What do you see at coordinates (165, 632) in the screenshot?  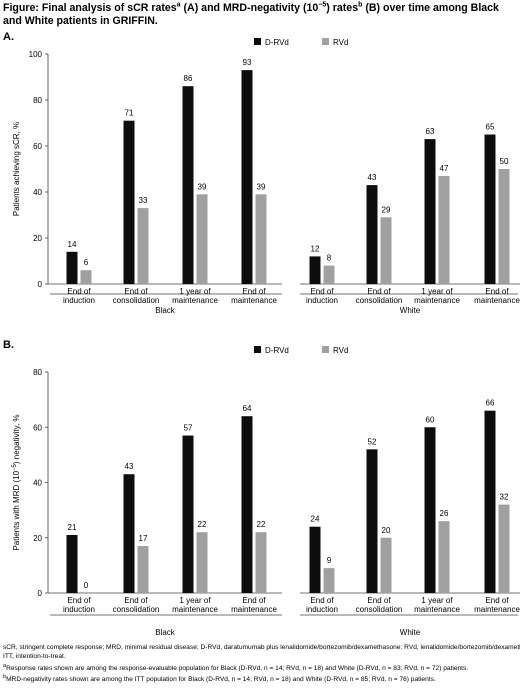 I see `panel-b-group-label-black: Black` at bounding box center [165, 632].